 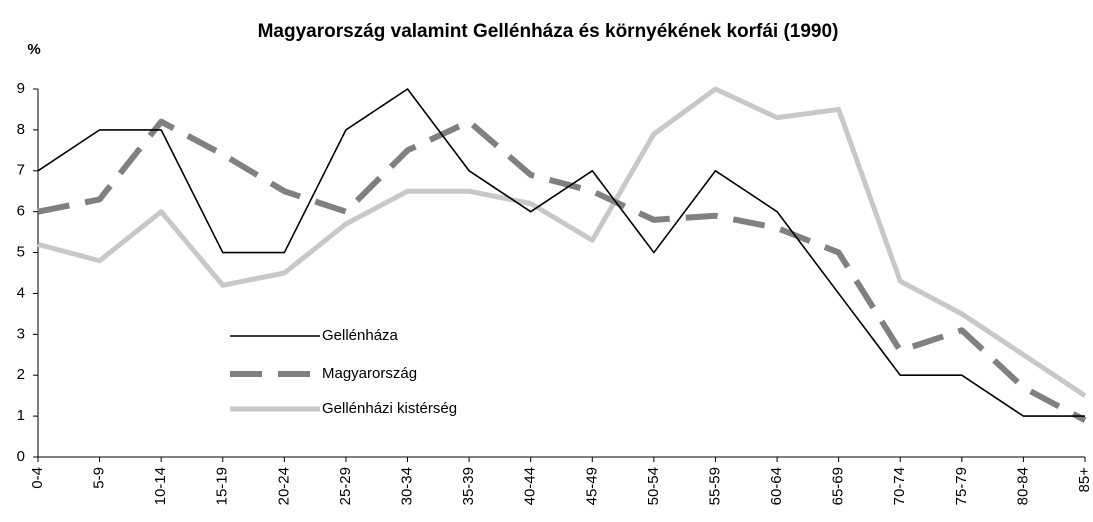 I want to click on x-tick-label: 45-49, so click(x=591, y=486).